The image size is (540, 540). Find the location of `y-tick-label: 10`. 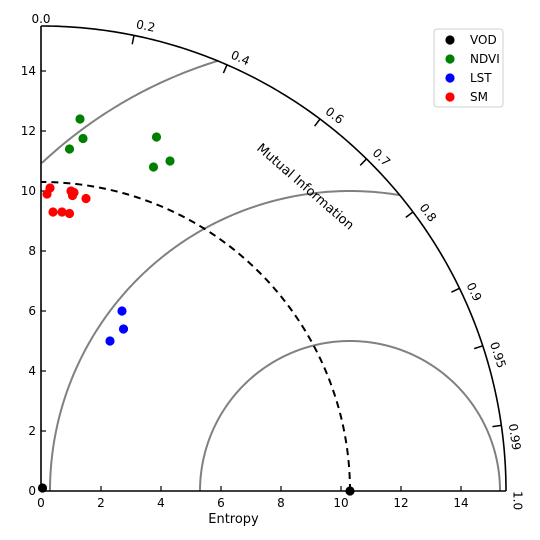

y-tick-label: 10 is located at coordinates (28, 191).